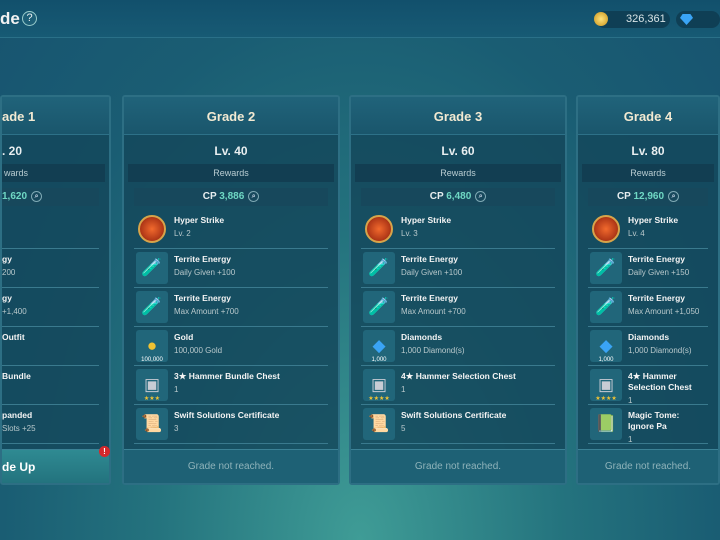 The width and height of the screenshot is (720, 540). I want to click on rewards-label: Rewards, so click(648, 173).